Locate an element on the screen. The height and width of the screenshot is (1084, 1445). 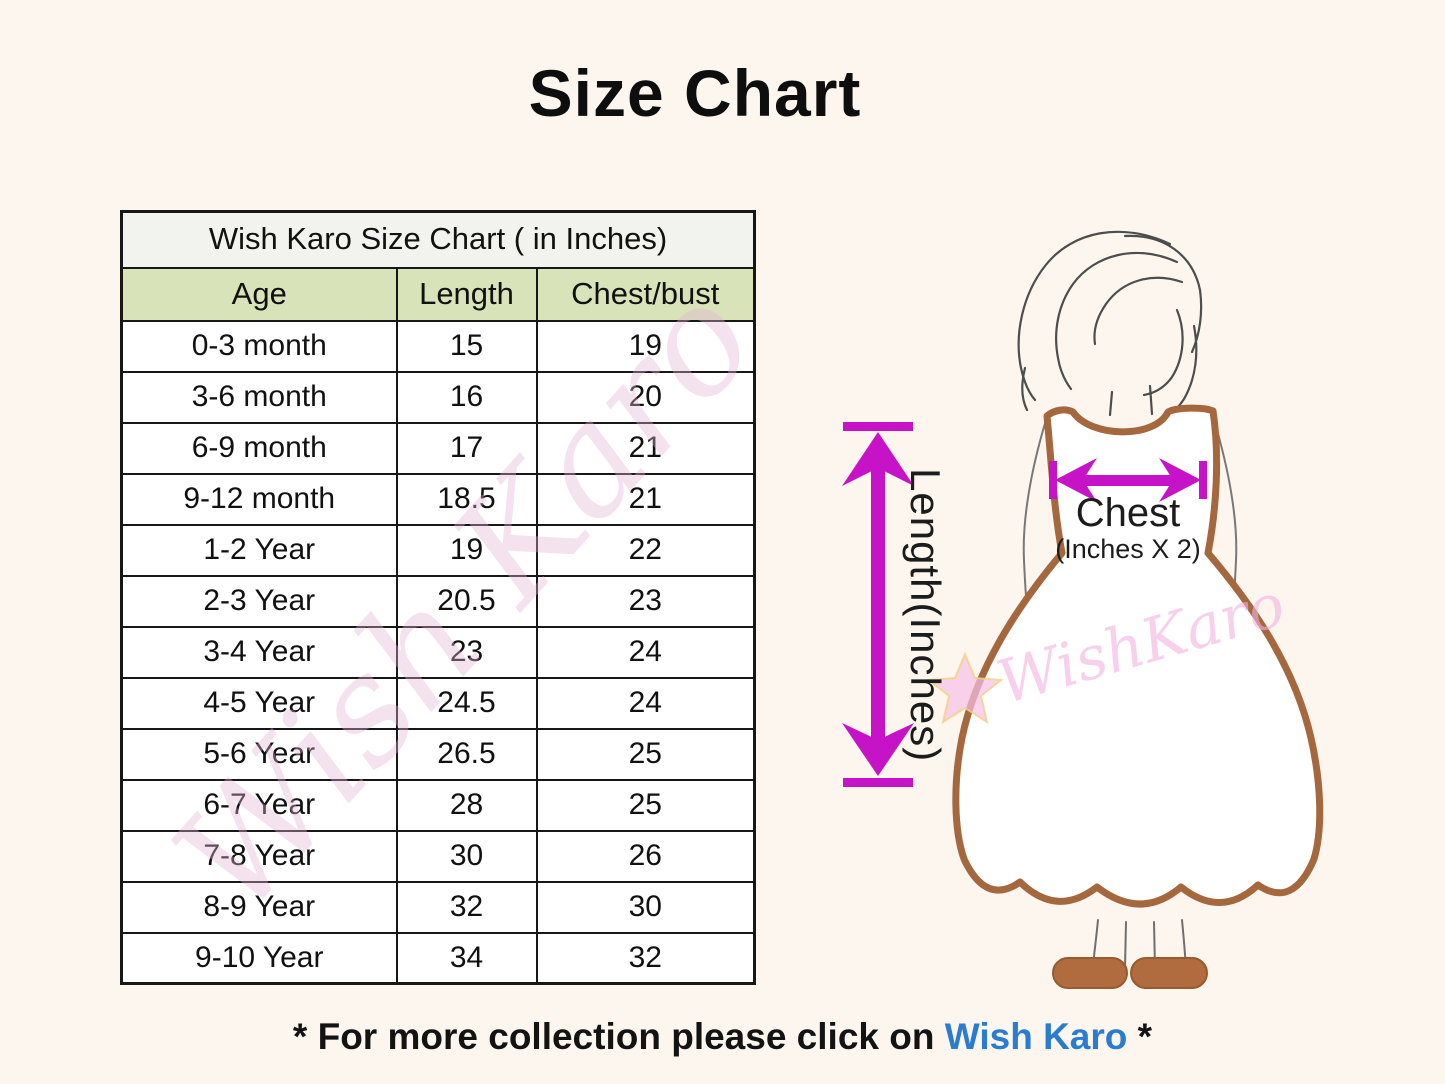
length-cell: 28 is located at coordinates (466, 805).